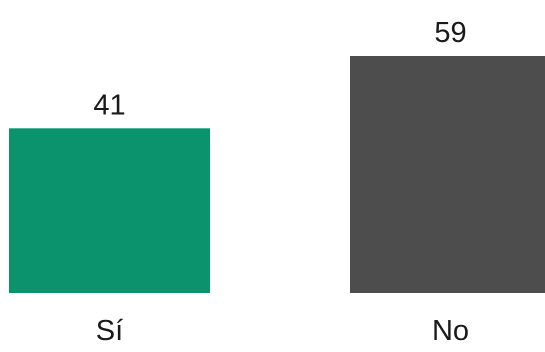 This screenshot has width=545, height=352. What do you see at coordinates (450, 33) in the screenshot?
I see `value-label-no: 59` at bounding box center [450, 33].